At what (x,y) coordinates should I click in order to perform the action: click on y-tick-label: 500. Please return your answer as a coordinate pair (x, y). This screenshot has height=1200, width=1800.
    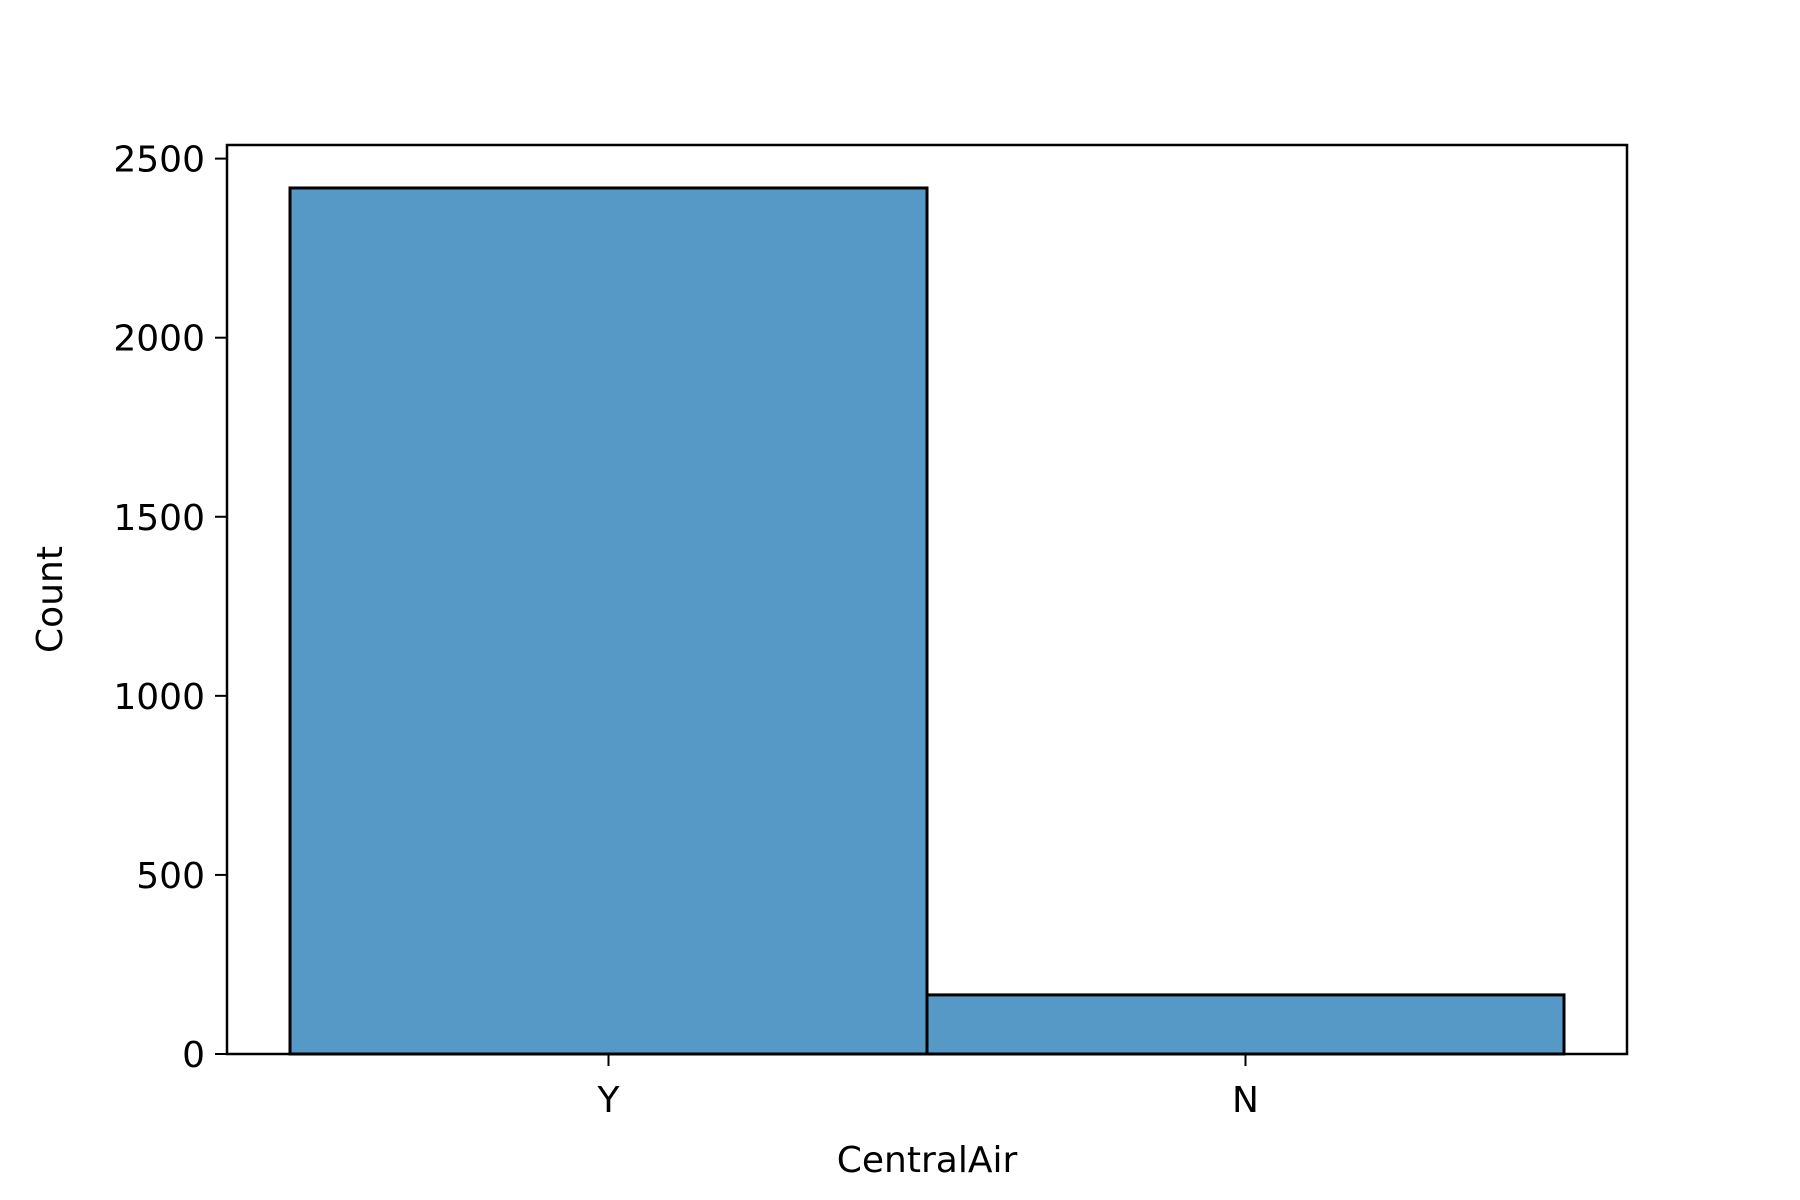
    Looking at the image, I should click on (170, 876).